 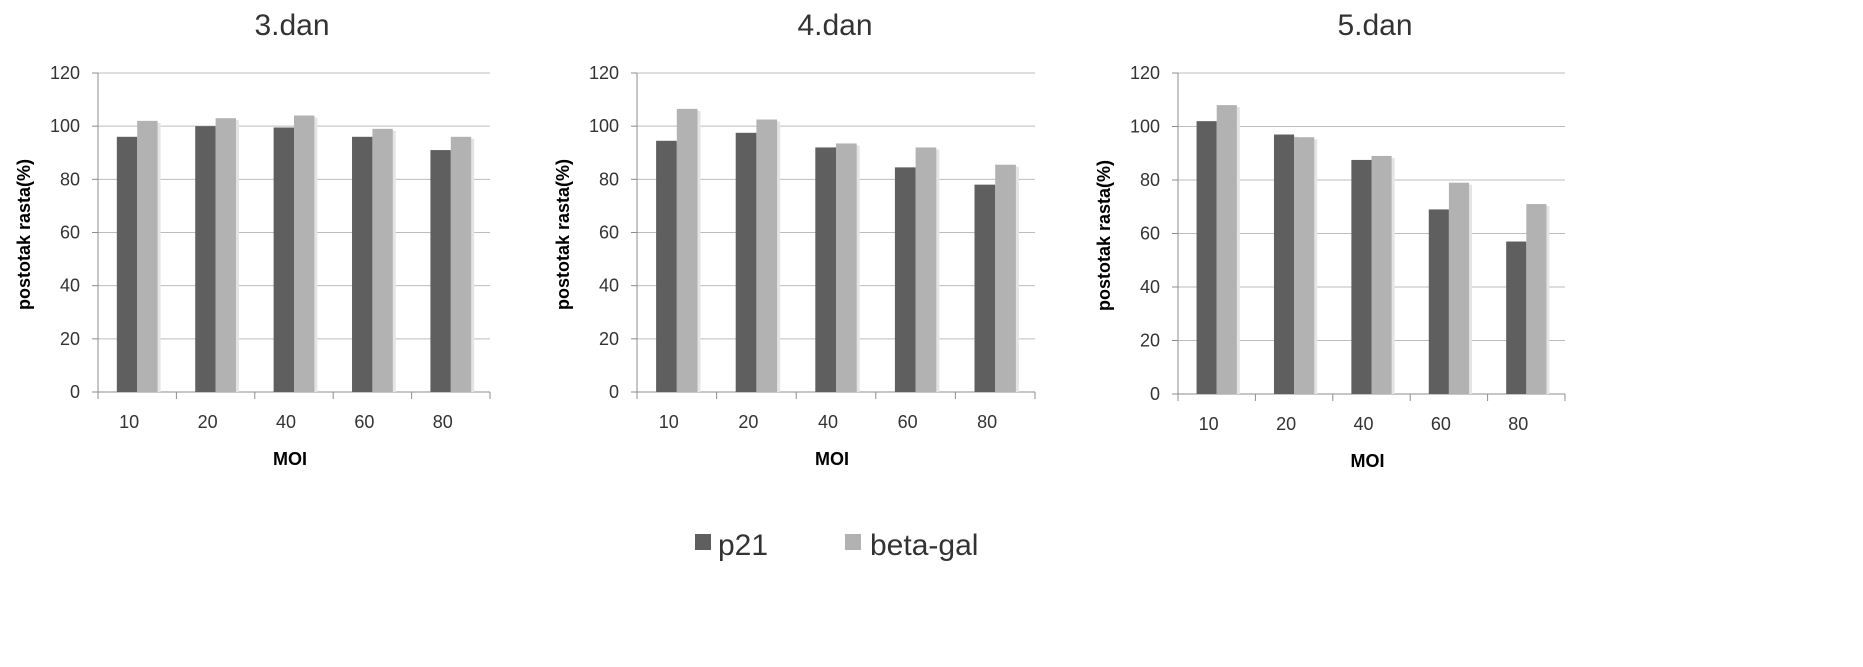 What do you see at coordinates (703, 542) in the screenshot?
I see `legend-swatch-p21` at bounding box center [703, 542].